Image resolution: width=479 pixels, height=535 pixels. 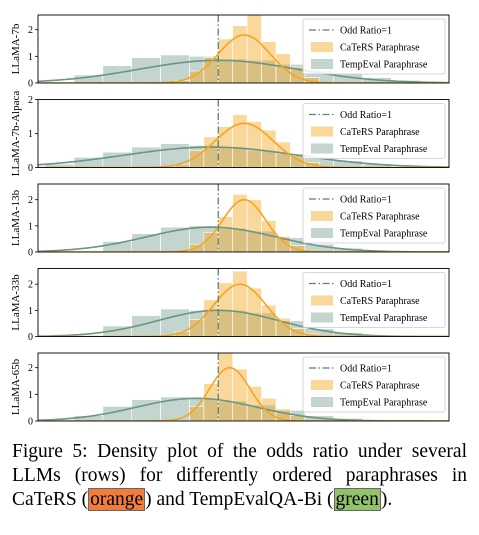 I want to click on panel-1-legend-orange-swatch, so click(x=322, y=47).